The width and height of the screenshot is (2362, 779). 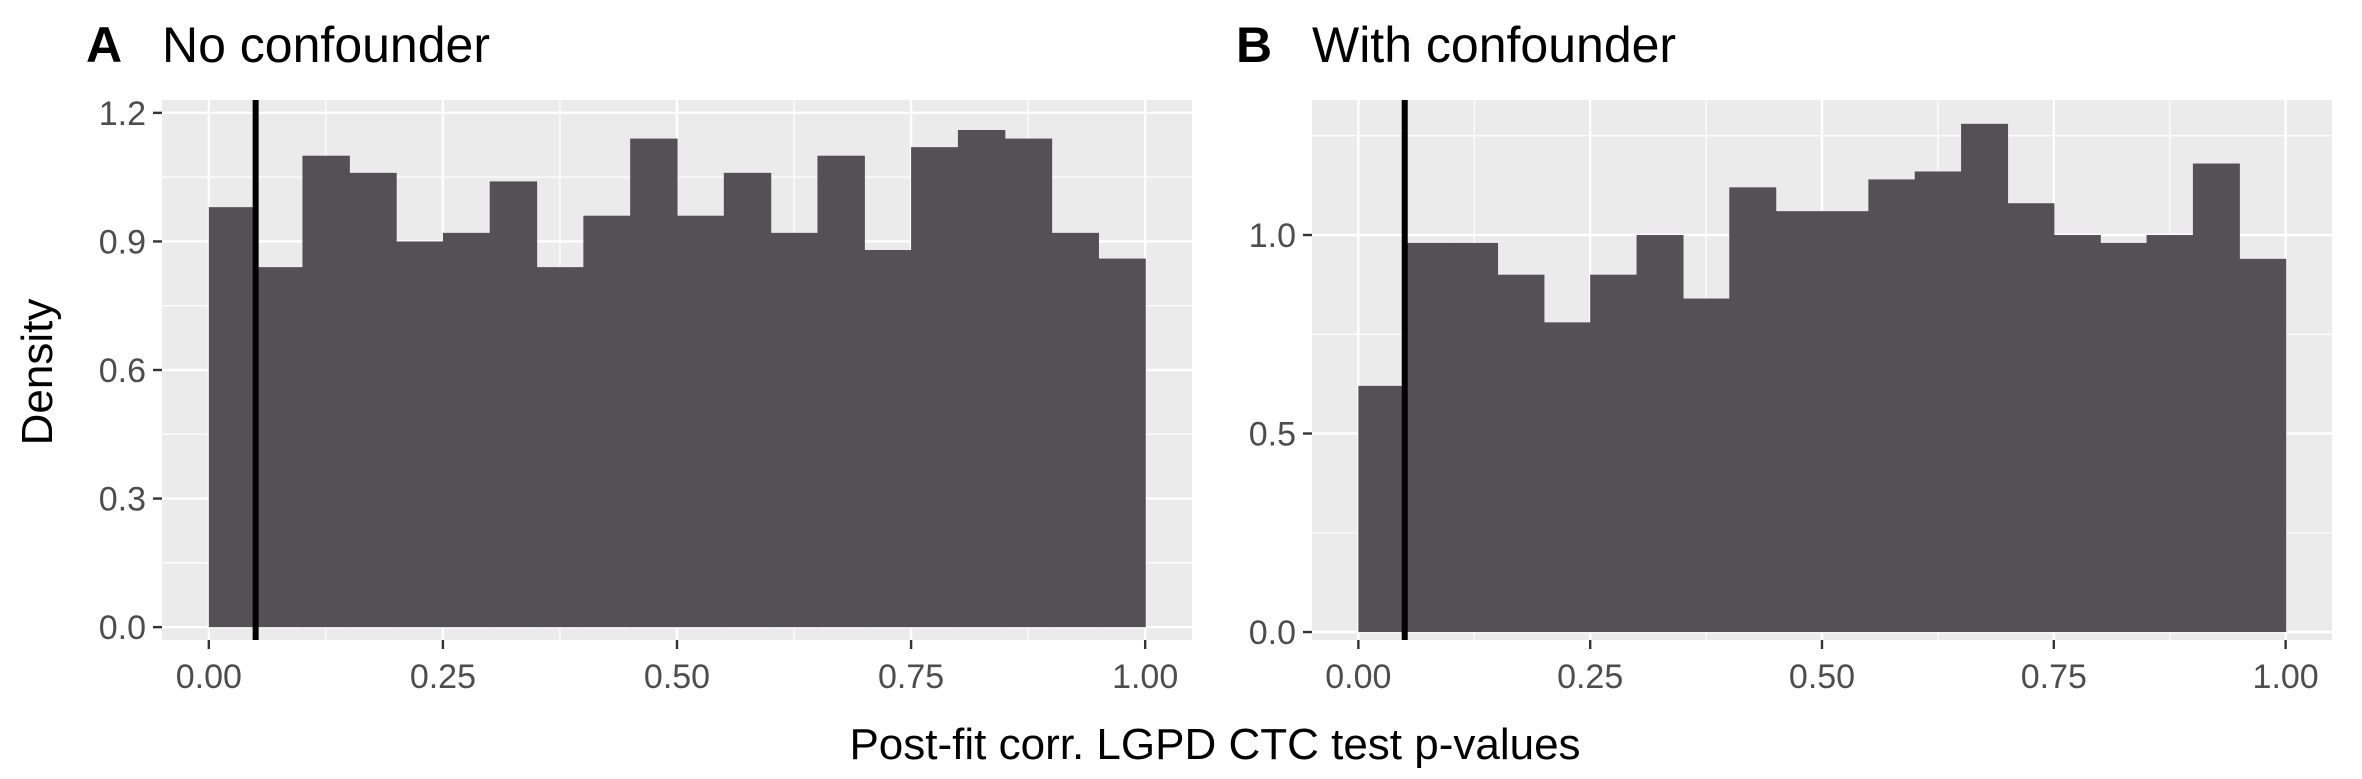 What do you see at coordinates (1254, 45) in the screenshot?
I see `panel-tag: B` at bounding box center [1254, 45].